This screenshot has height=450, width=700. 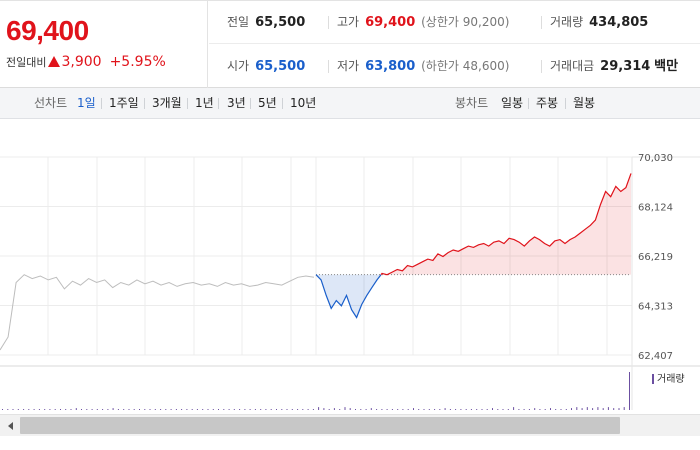 I want to click on chart-scrollbar, so click(x=350, y=425).